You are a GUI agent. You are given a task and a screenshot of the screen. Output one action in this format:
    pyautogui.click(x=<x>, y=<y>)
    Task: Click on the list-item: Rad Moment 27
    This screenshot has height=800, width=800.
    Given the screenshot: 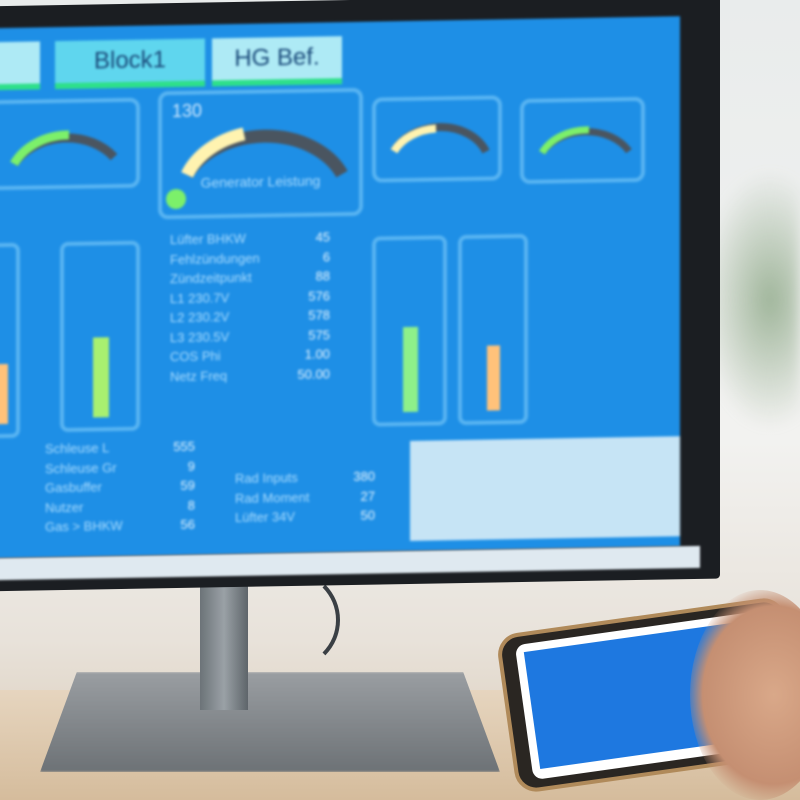 What is the action you would take?
    pyautogui.click(x=305, y=497)
    